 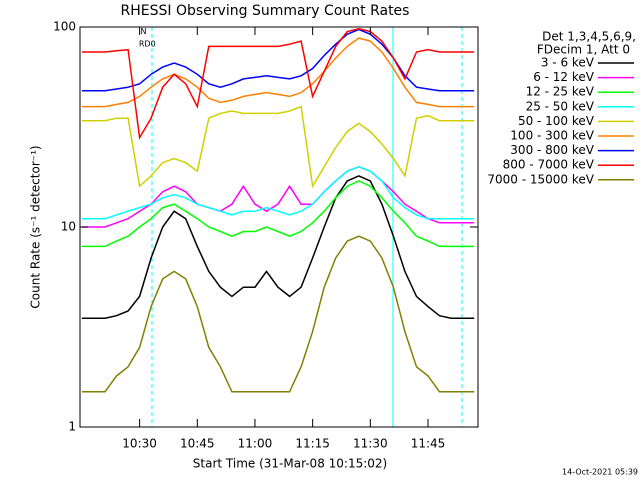 What do you see at coordinates (255, 444) in the screenshot?
I see `x-tick-label: 11:00` at bounding box center [255, 444].